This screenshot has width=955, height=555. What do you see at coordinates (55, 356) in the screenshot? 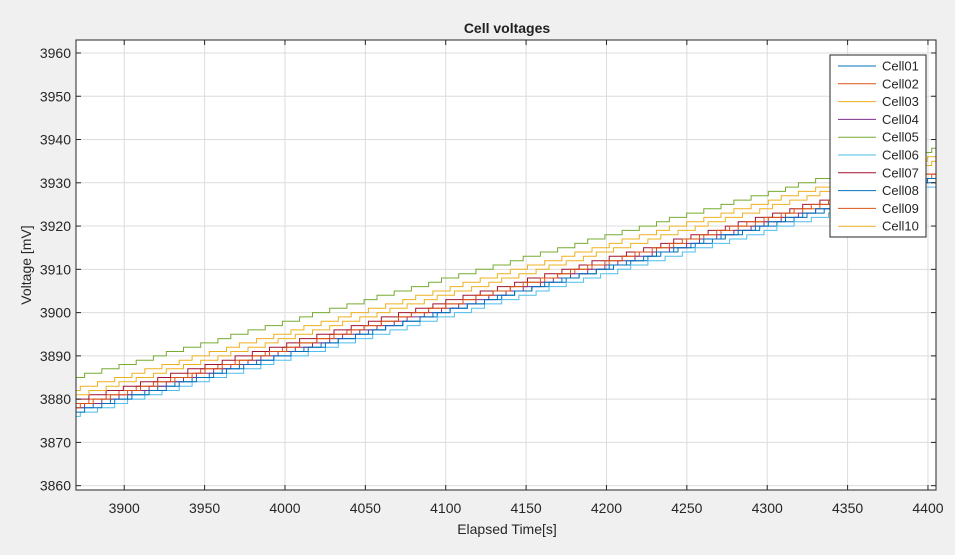
I see `y-tick-label: 3890` at bounding box center [55, 356].